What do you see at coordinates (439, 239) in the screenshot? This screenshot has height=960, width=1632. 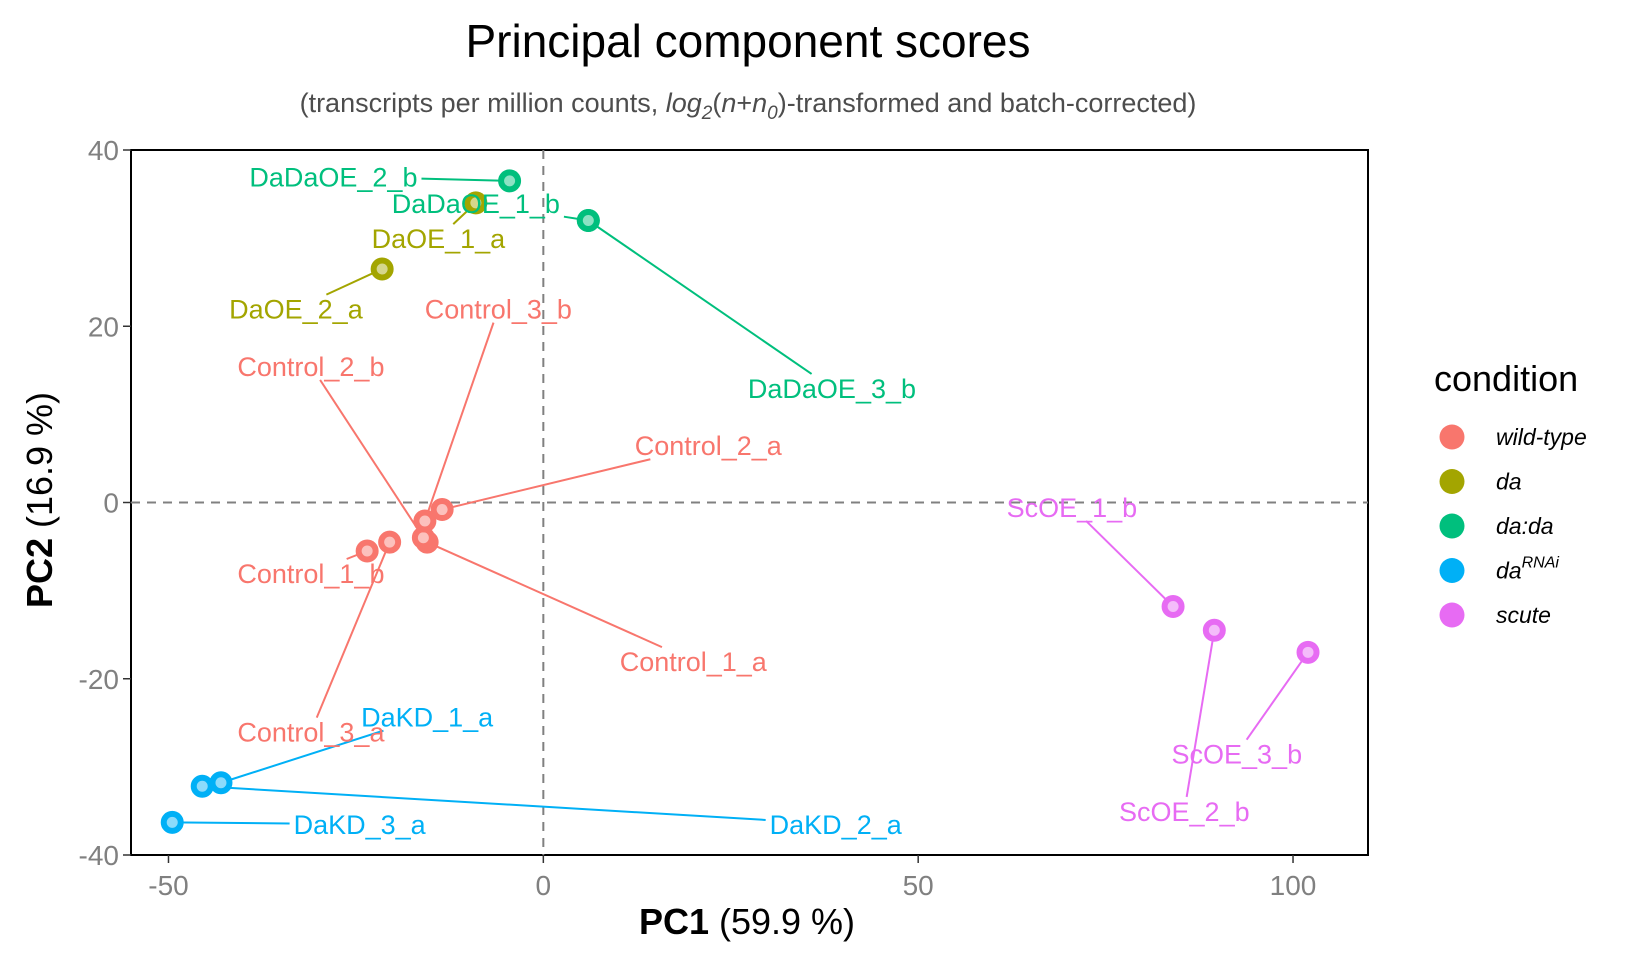 I see `point-label: DaOE_1_a` at bounding box center [439, 239].